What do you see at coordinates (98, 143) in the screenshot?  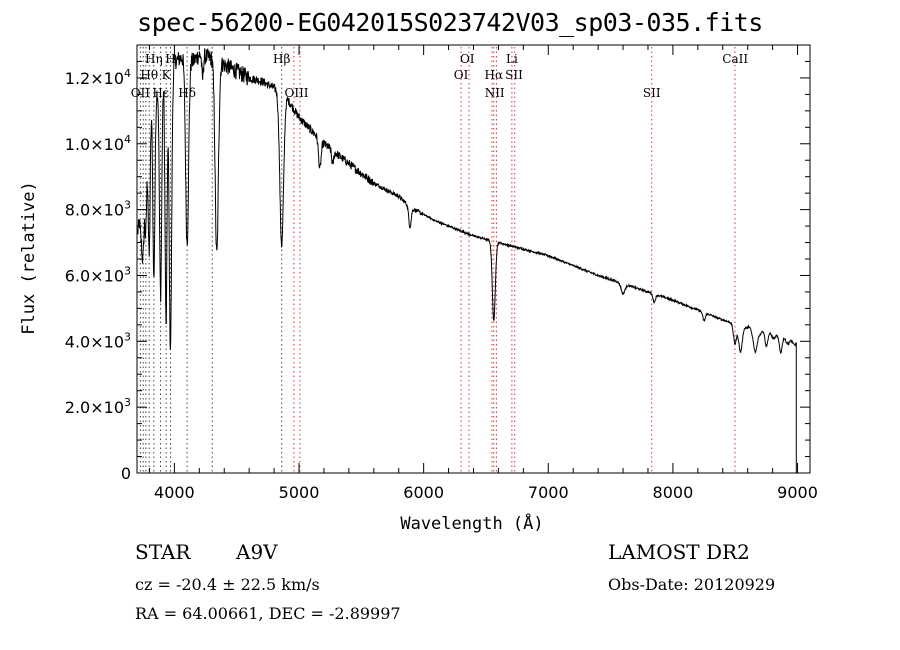 I see `y-tick-label: 1.0×10⁴` at bounding box center [98, 143].